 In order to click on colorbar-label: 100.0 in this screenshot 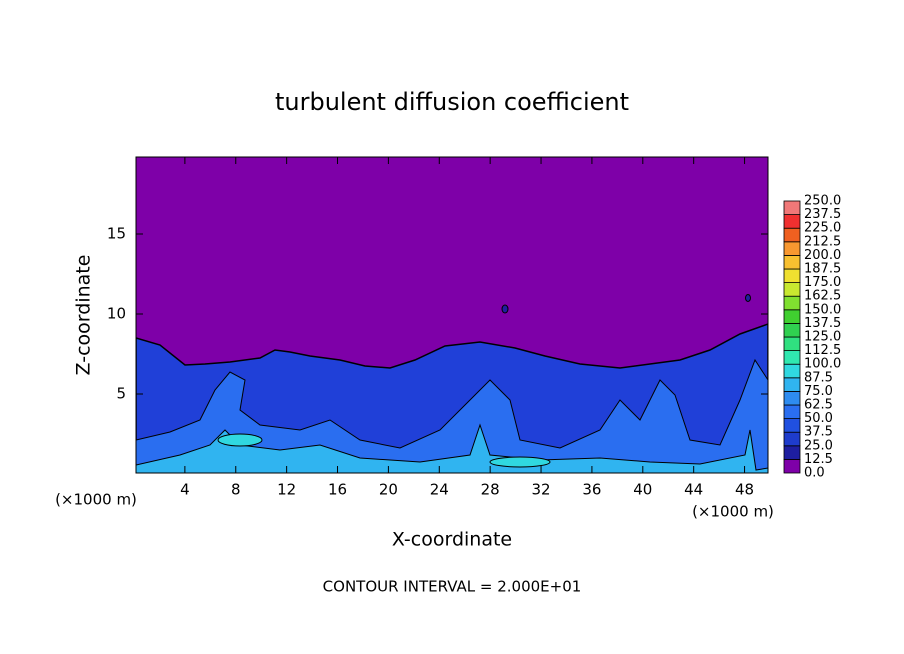, I will do `click(822, 364)`.